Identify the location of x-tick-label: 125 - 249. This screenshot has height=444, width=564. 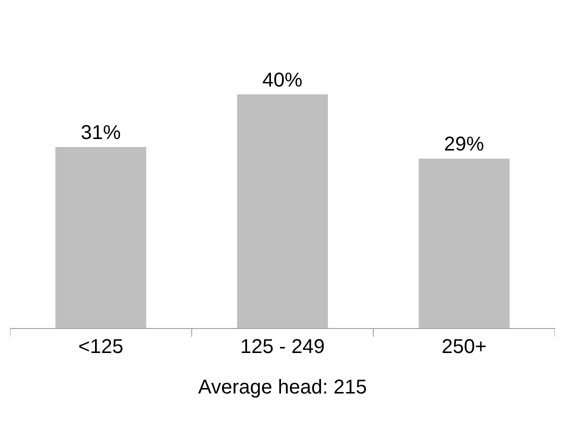
(282, 347).